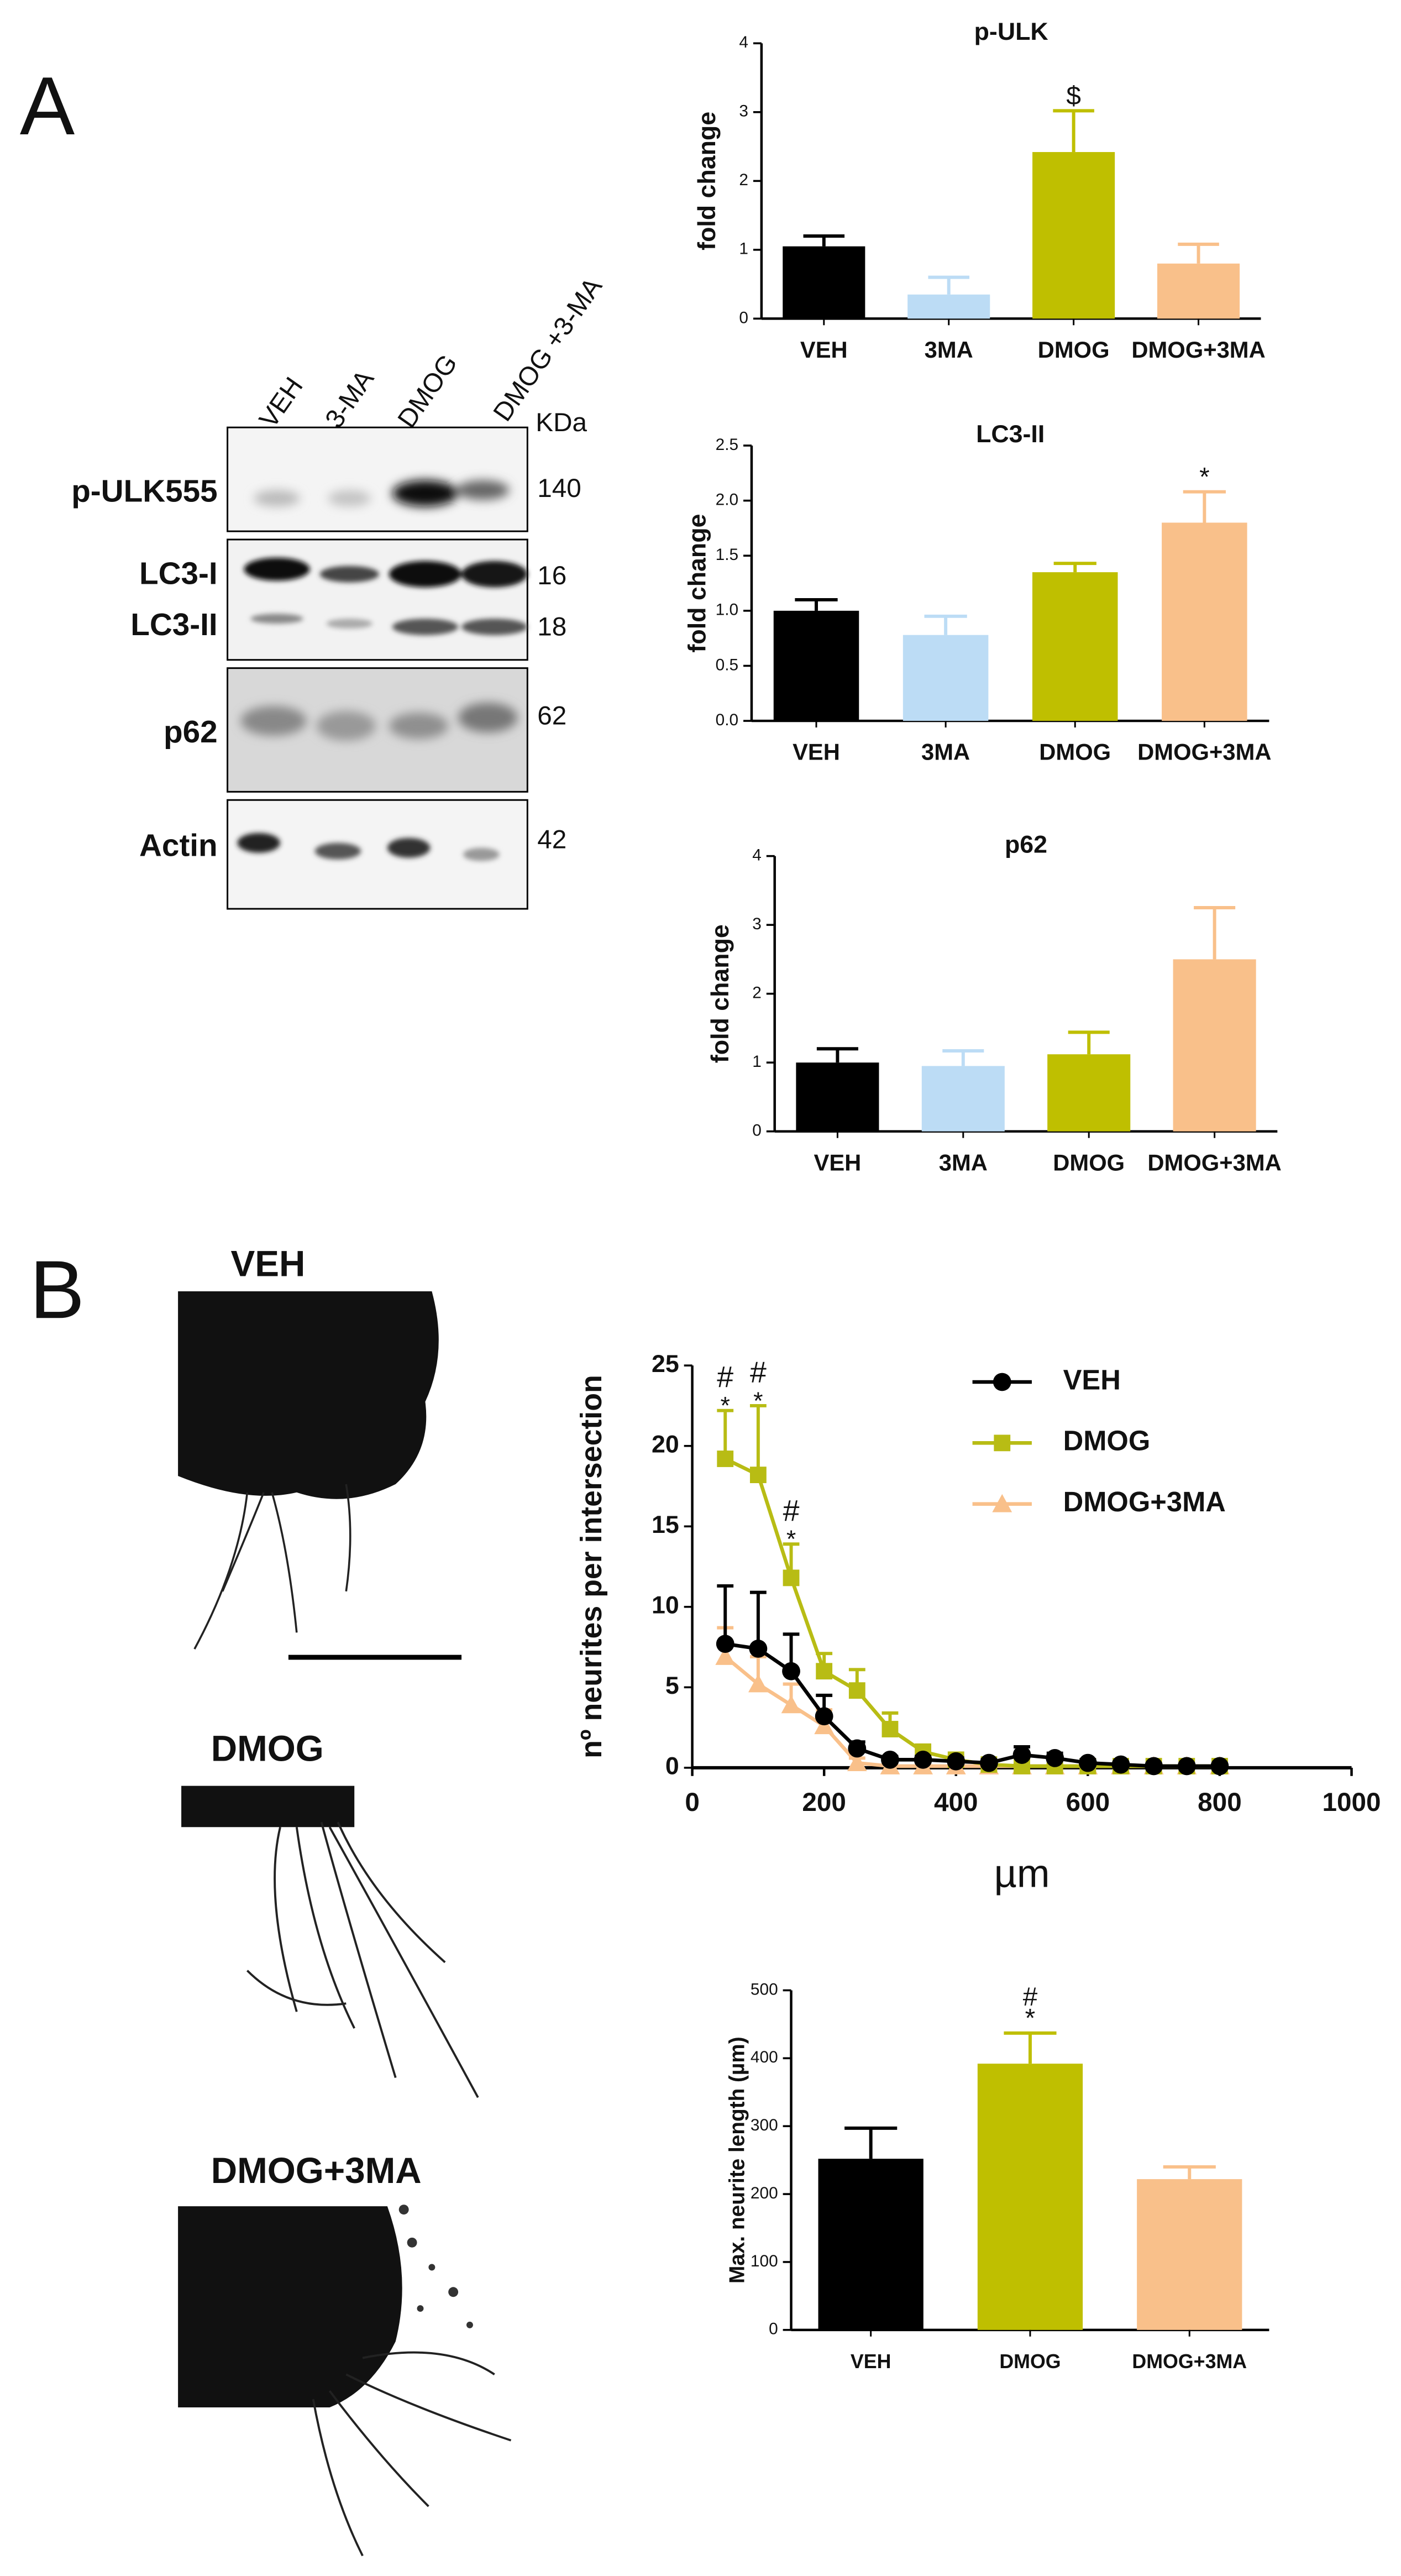 The height and width of the screenshot is (2576, 1401). What do you see at coordinates (267, 1748) in the screenshot?
I see `micrograph-label: DMOG` at bounding box center [267, 1748].